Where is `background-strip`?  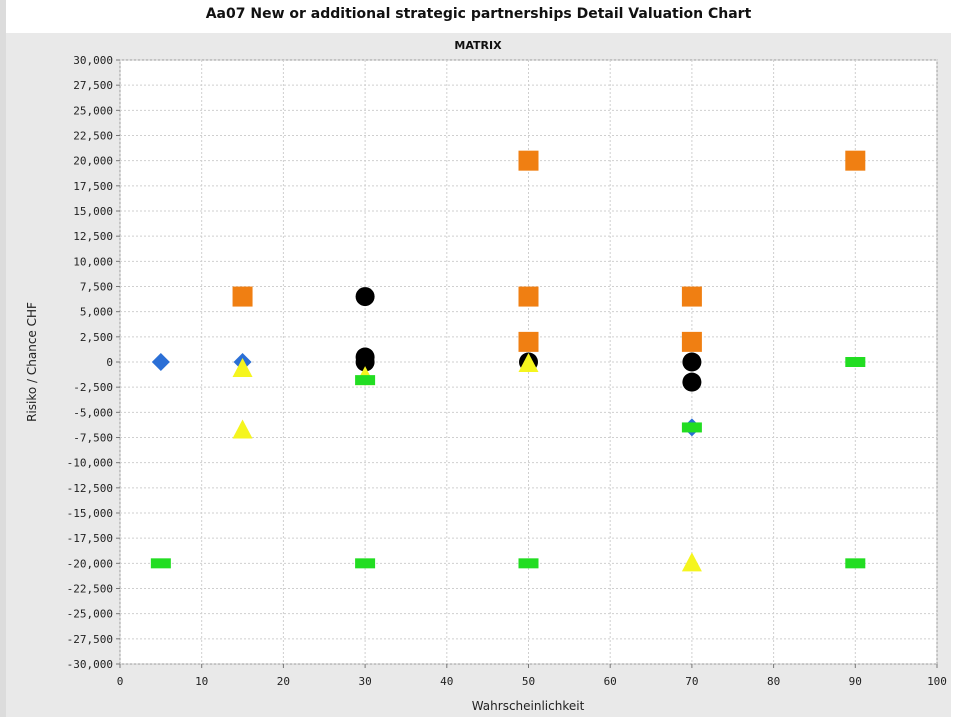
background-strip is located at coordinates (3, 358).